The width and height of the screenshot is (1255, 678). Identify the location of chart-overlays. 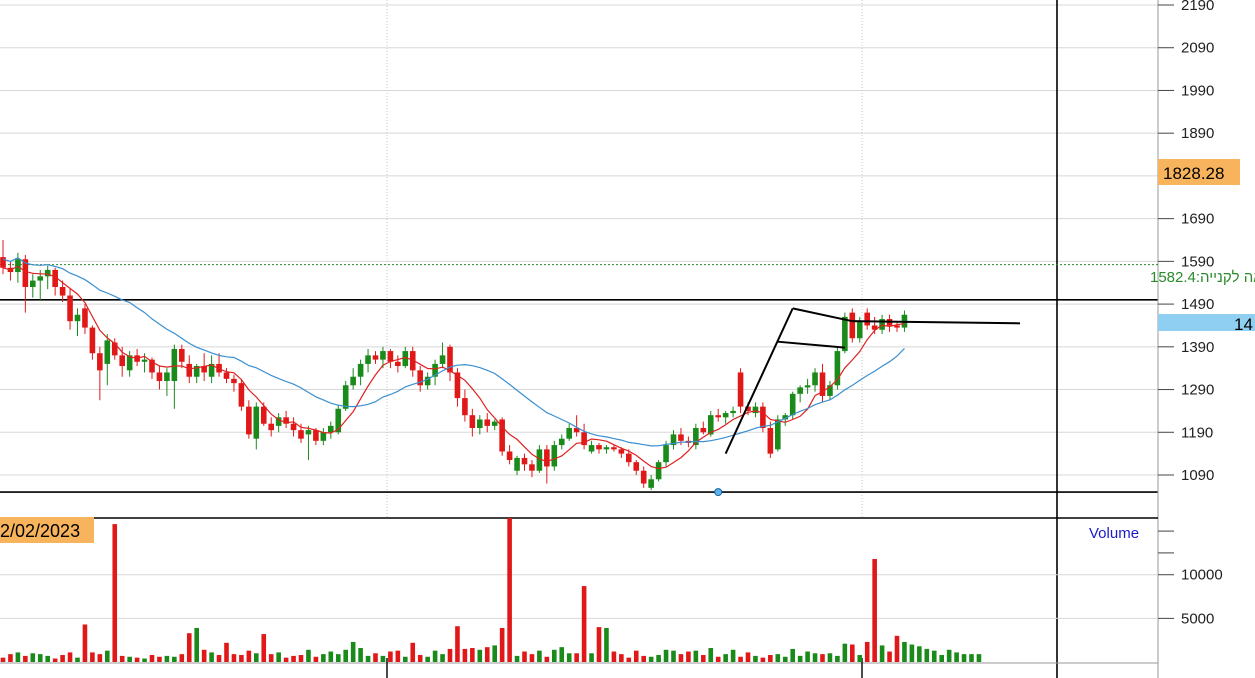
(867, 402).